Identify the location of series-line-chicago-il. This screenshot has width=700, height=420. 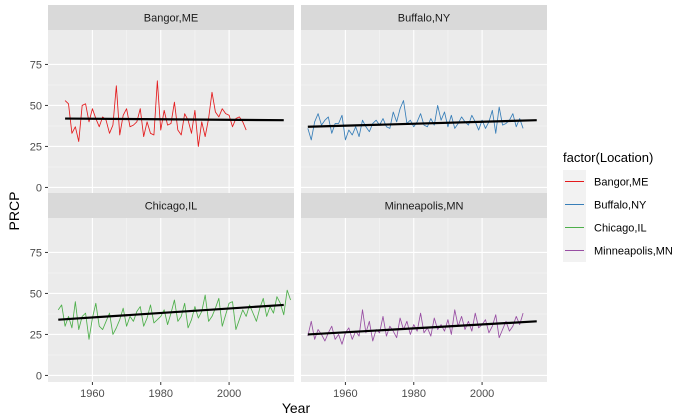
(174, 314).